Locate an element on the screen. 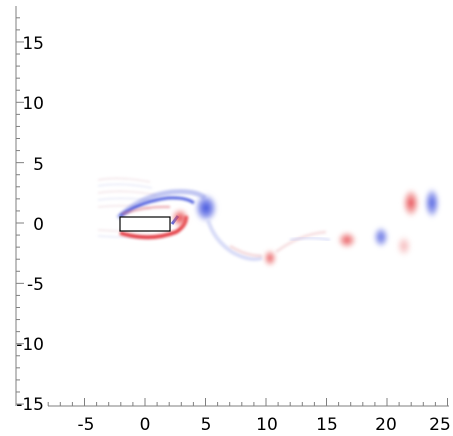  y-tick-label: -5 is located at coordinates (35, 285).